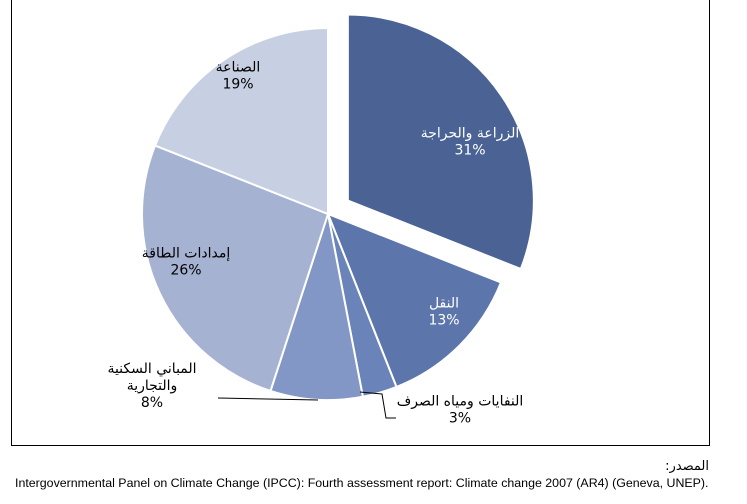 Image resolution: width=747 pixels, height=504 pixels. What do you see at coordinates (443, 321) in the screenshot?
I see `slice-value-1: 13%` at bounding box center [443, 321].